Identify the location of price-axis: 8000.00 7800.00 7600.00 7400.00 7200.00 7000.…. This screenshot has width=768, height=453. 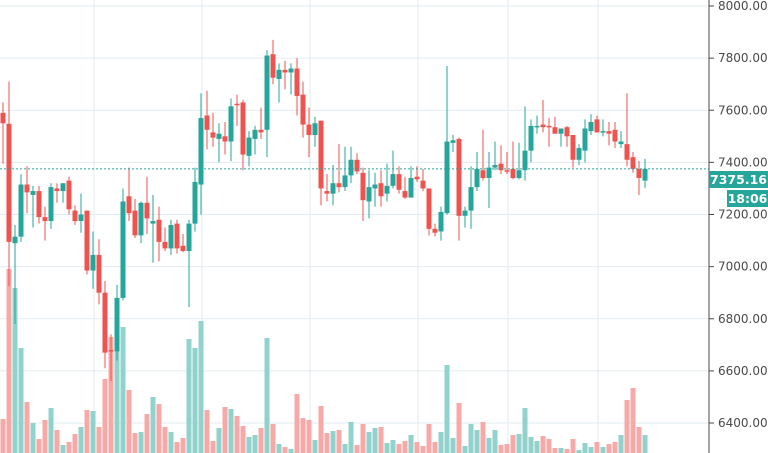
(738, 215).